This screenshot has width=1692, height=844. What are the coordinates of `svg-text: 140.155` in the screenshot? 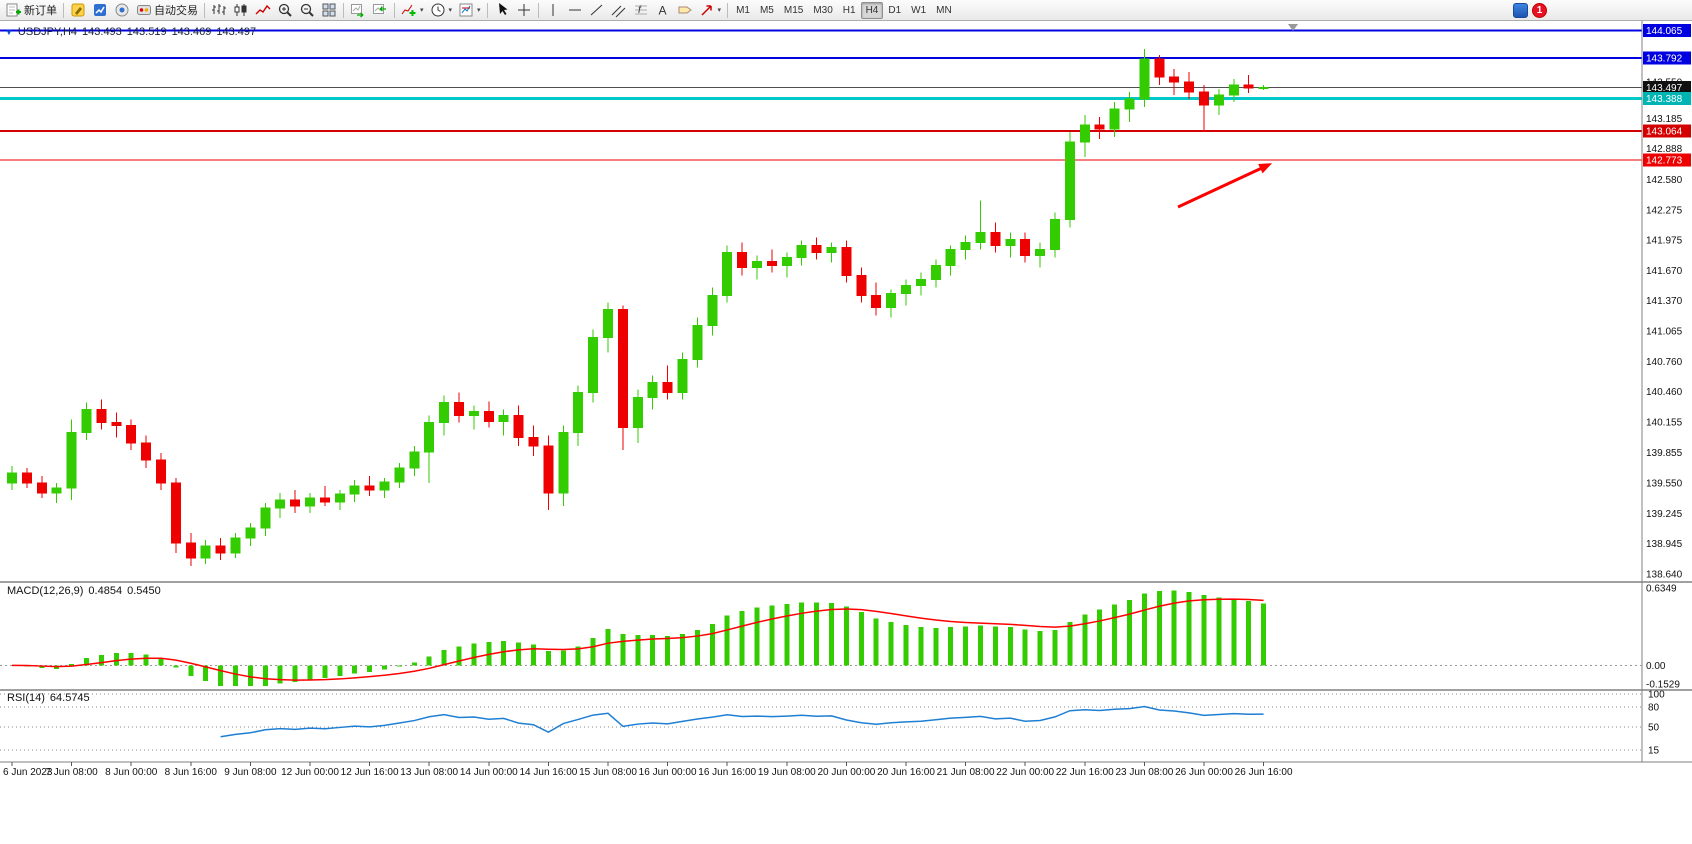 It's located at (1664, 423).